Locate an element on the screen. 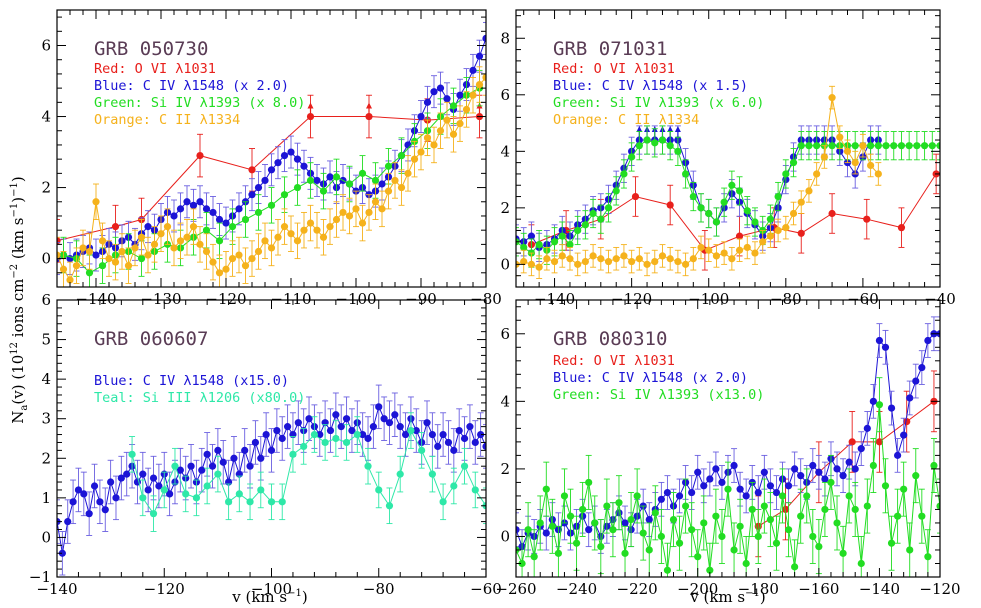 The image size is (981, 608). y-tick-label: 6 is located at coordinates (505, 334).